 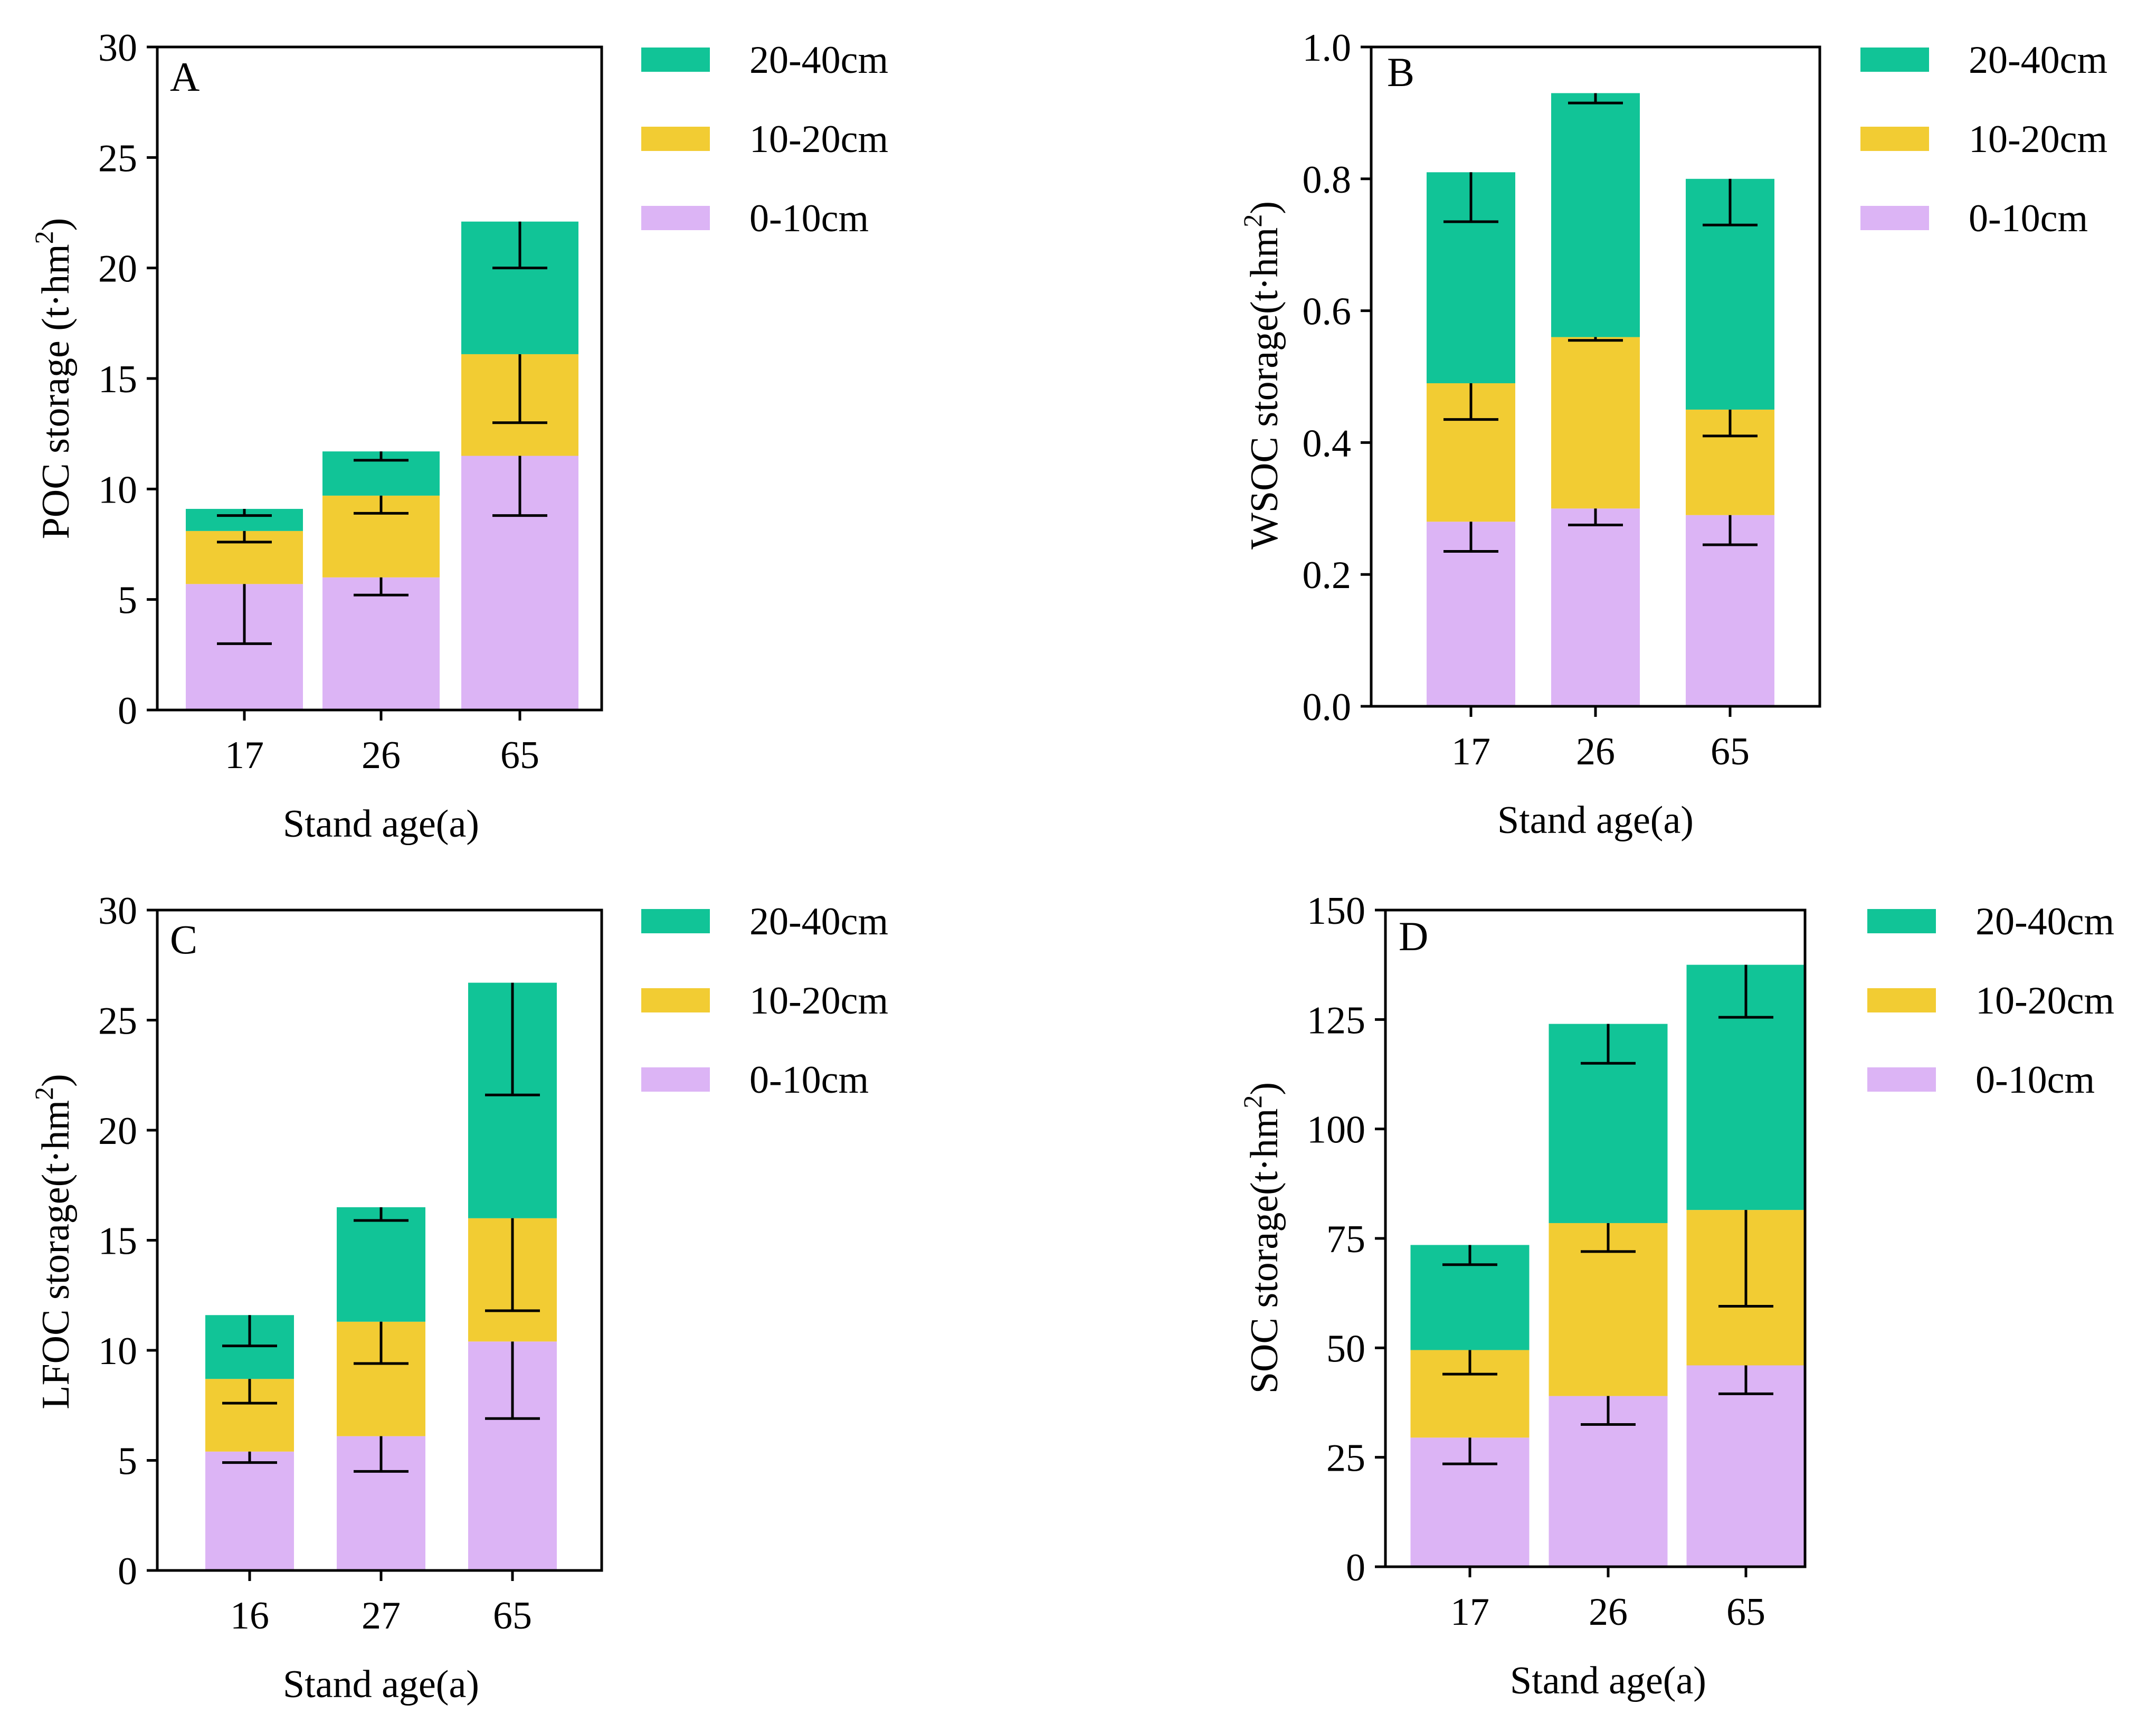 What do you see at coordinates (1894, 218) in the screenshot?
I see `panel-b-legend-swatch-0-10cm` at bounding box center [1894, 218].